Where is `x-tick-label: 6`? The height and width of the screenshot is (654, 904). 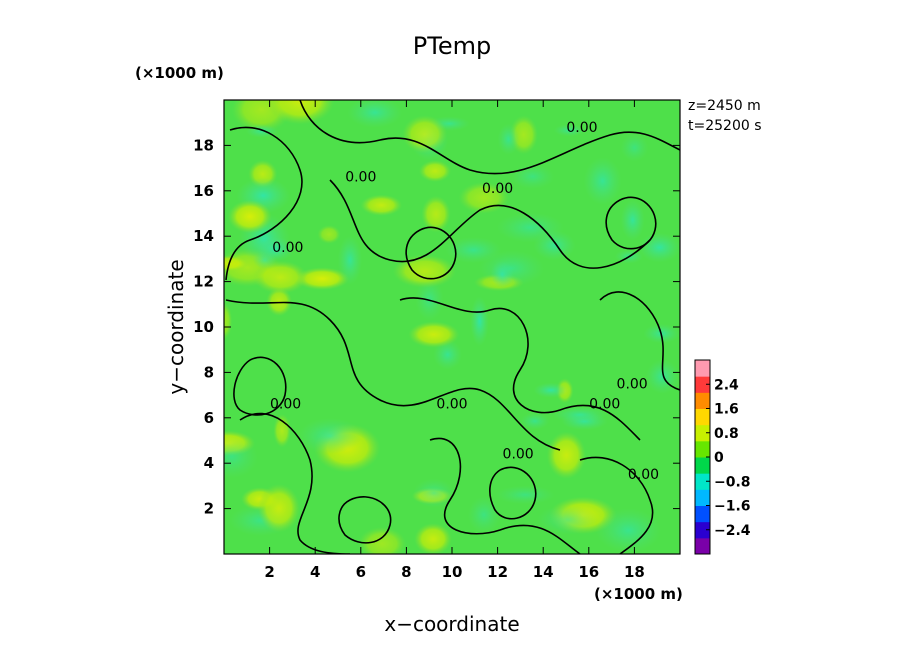
x-tick-label: 6 is located at coordinates (361, 572).